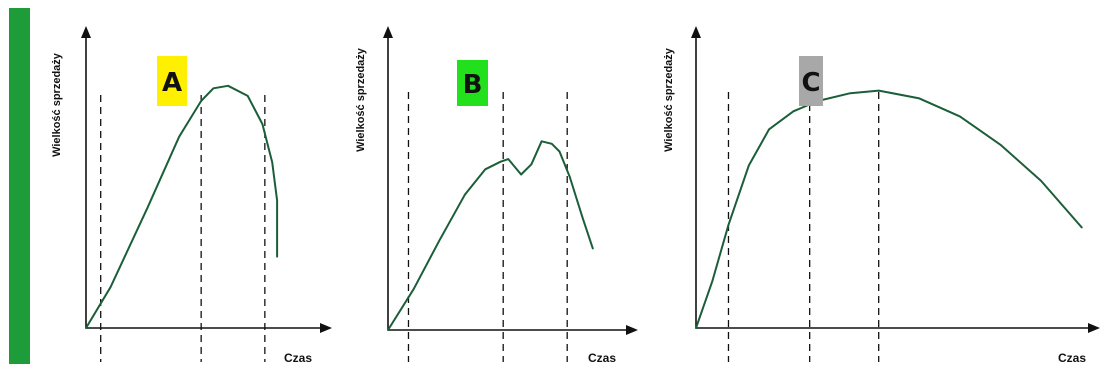 Image resolution: width=1107 pixels, height=370 pixels. I want to click on chart-title: B, so click(473, 85).